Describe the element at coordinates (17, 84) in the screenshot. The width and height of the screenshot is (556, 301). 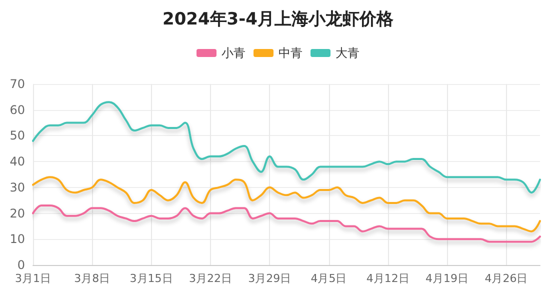
I see `y-tick-label: 70` at that location.